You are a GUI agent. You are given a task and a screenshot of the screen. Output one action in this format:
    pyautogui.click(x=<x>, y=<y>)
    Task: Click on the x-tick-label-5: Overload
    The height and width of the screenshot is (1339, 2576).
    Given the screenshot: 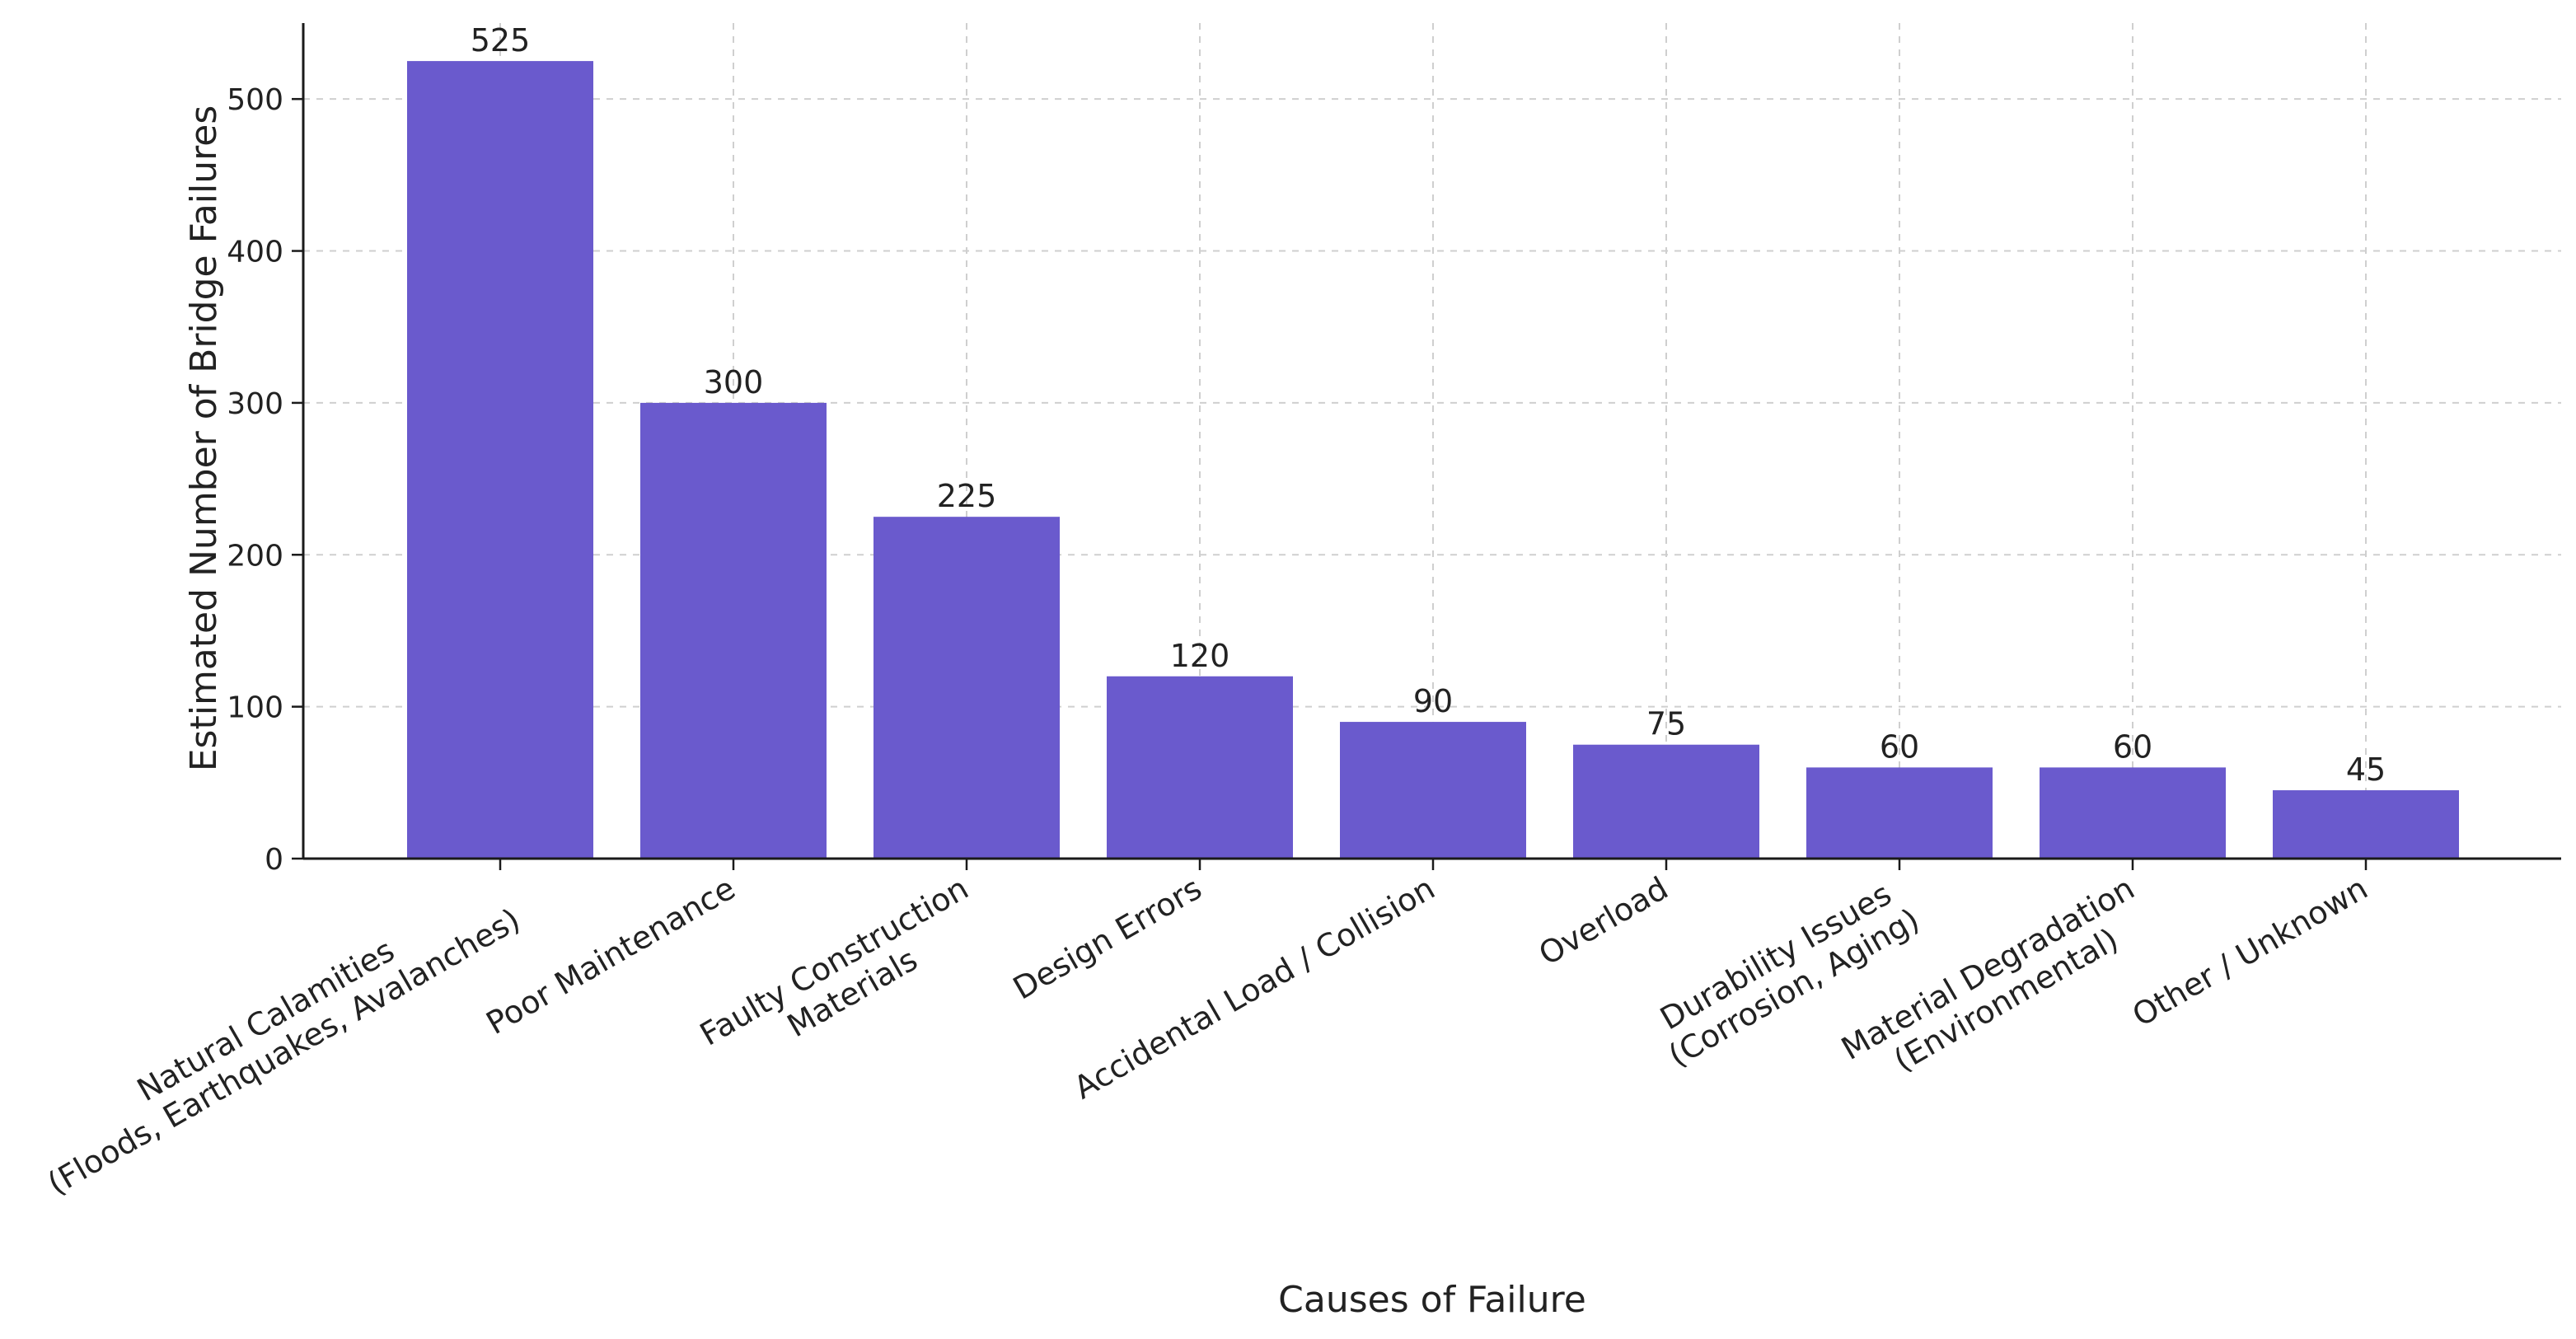 What is the action you would take?
    pyautogui.click(x=1603, y=921)
    